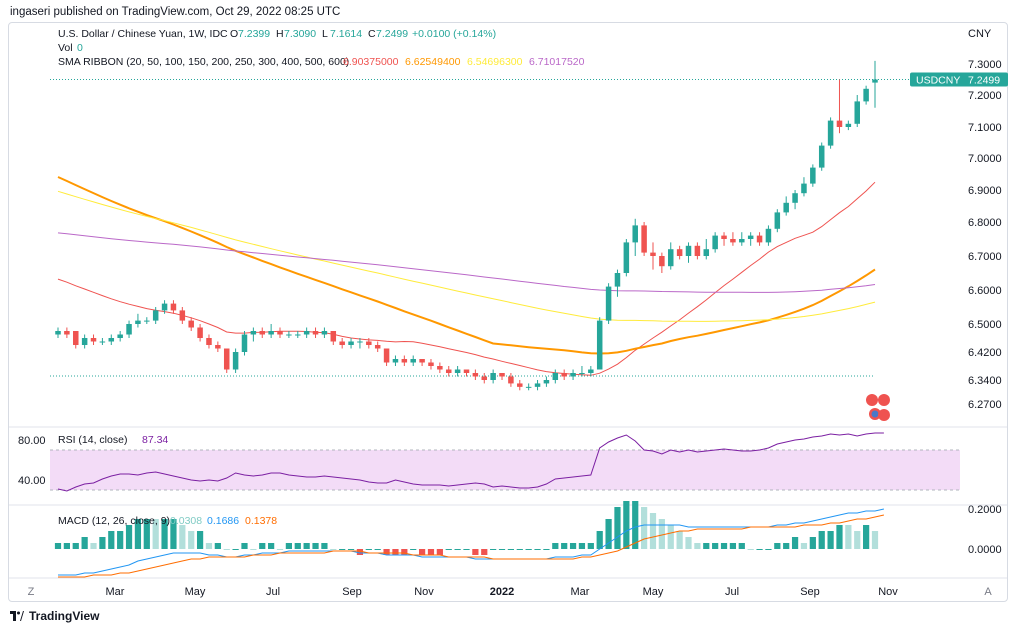  I want to click on legend-ohlc-value: 7.3090, so click(300, 34).